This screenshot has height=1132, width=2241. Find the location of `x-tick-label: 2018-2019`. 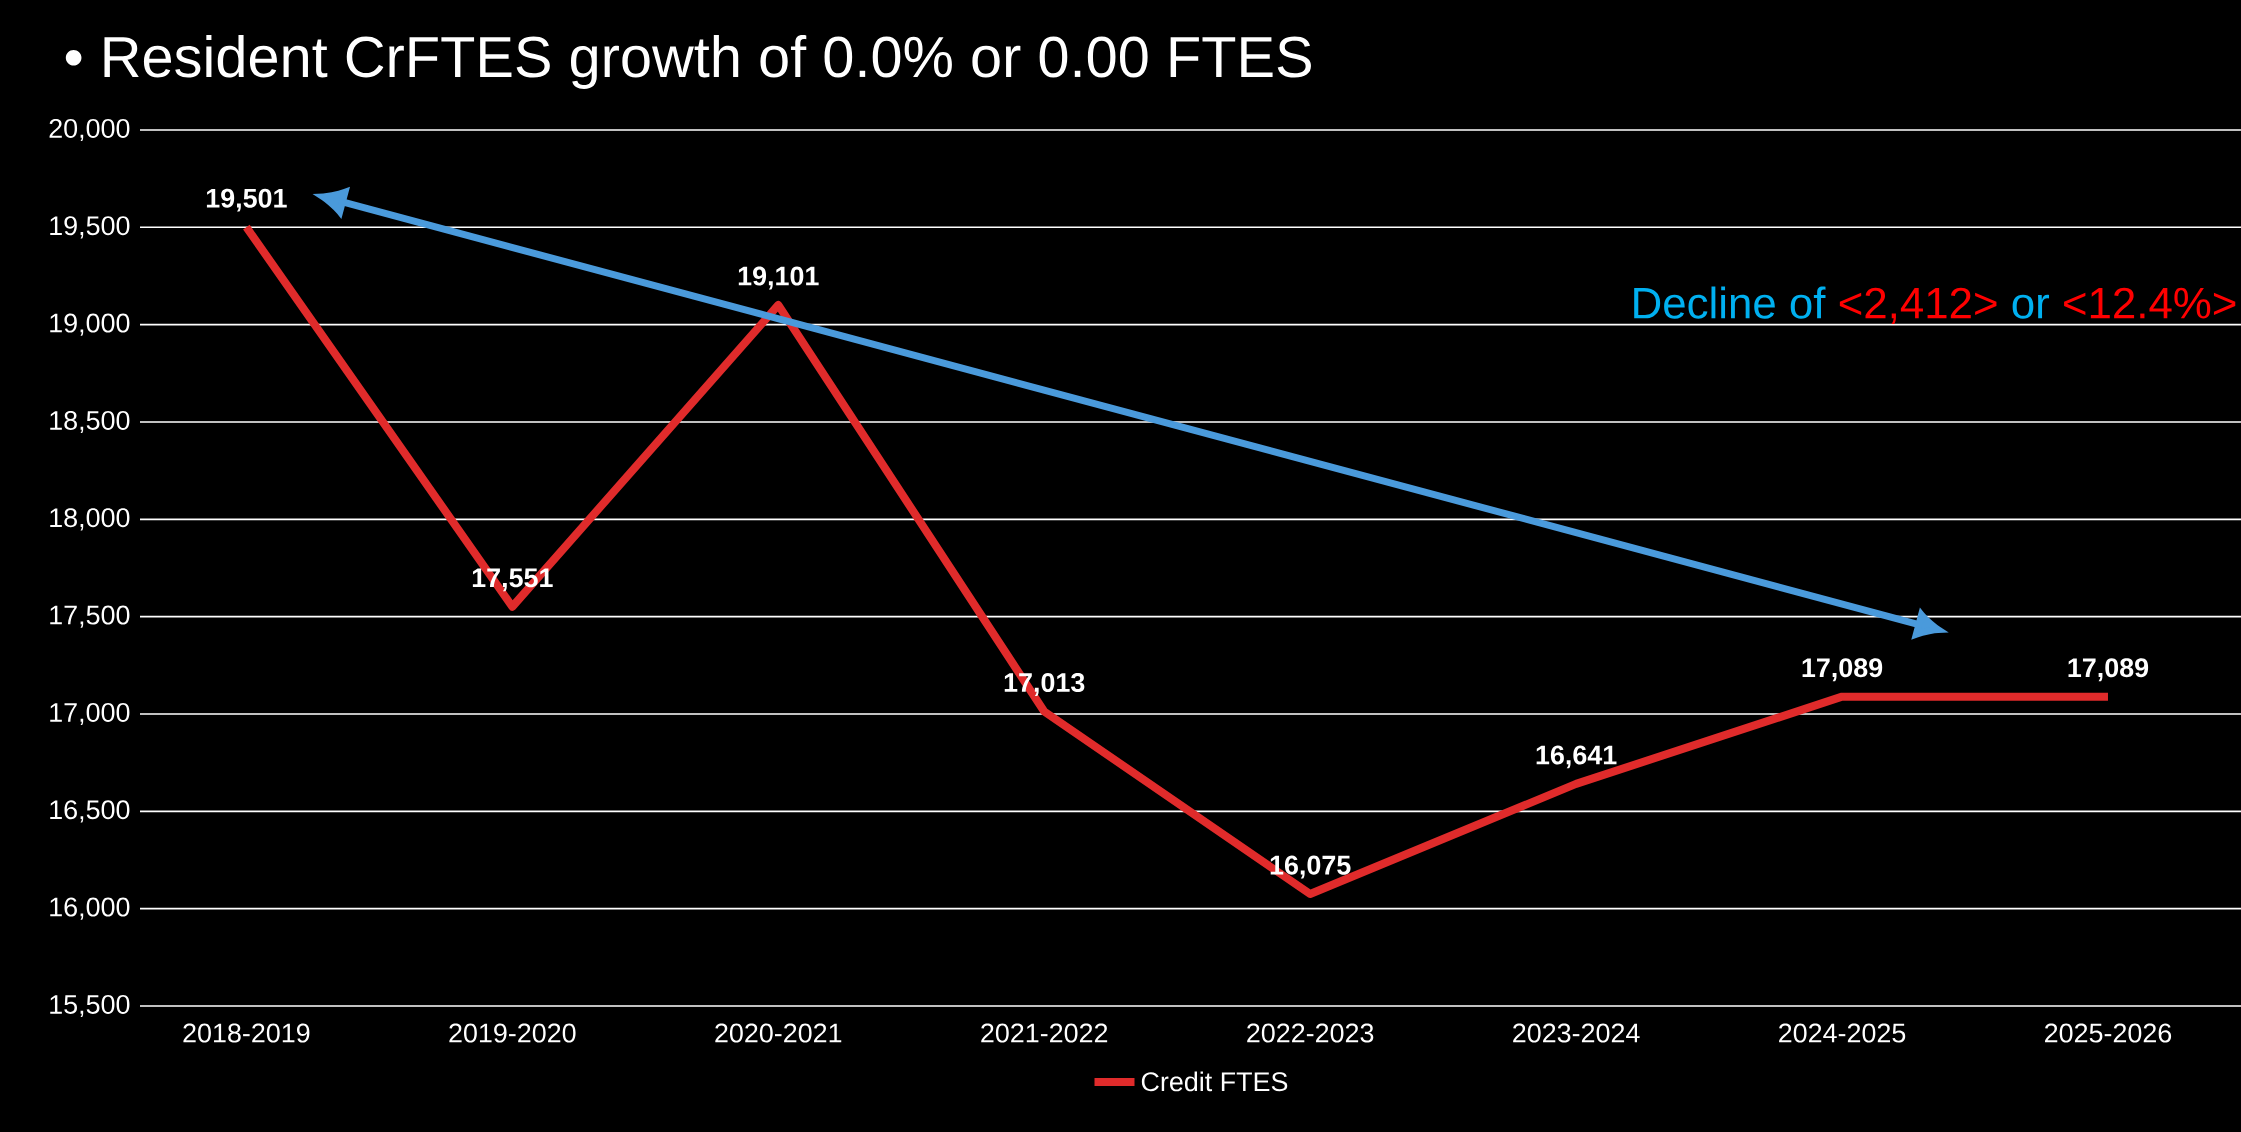

x-tick-label: 2018-2019 is located at coordinates (246, 1033).